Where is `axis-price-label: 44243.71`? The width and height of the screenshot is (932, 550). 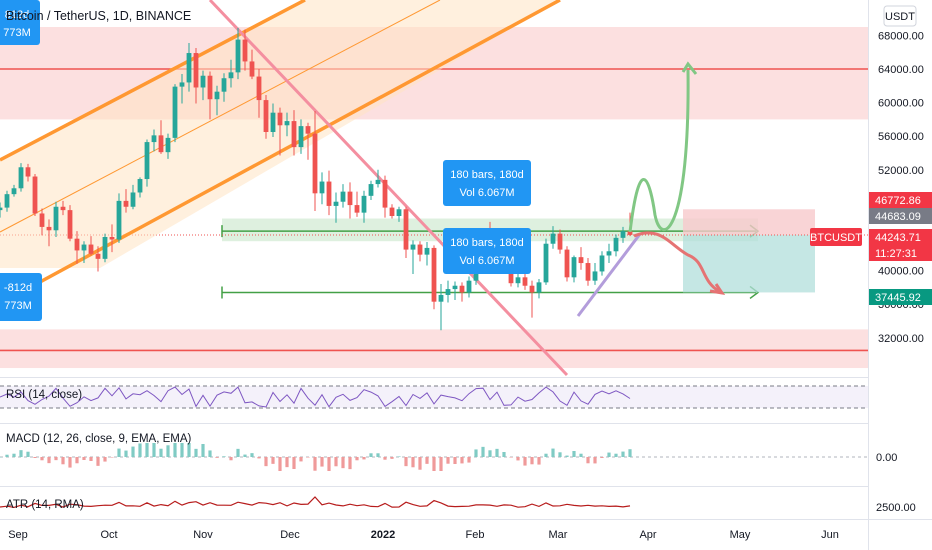
axis-price-label: 44243.71 is located at coordinates (900, 237).